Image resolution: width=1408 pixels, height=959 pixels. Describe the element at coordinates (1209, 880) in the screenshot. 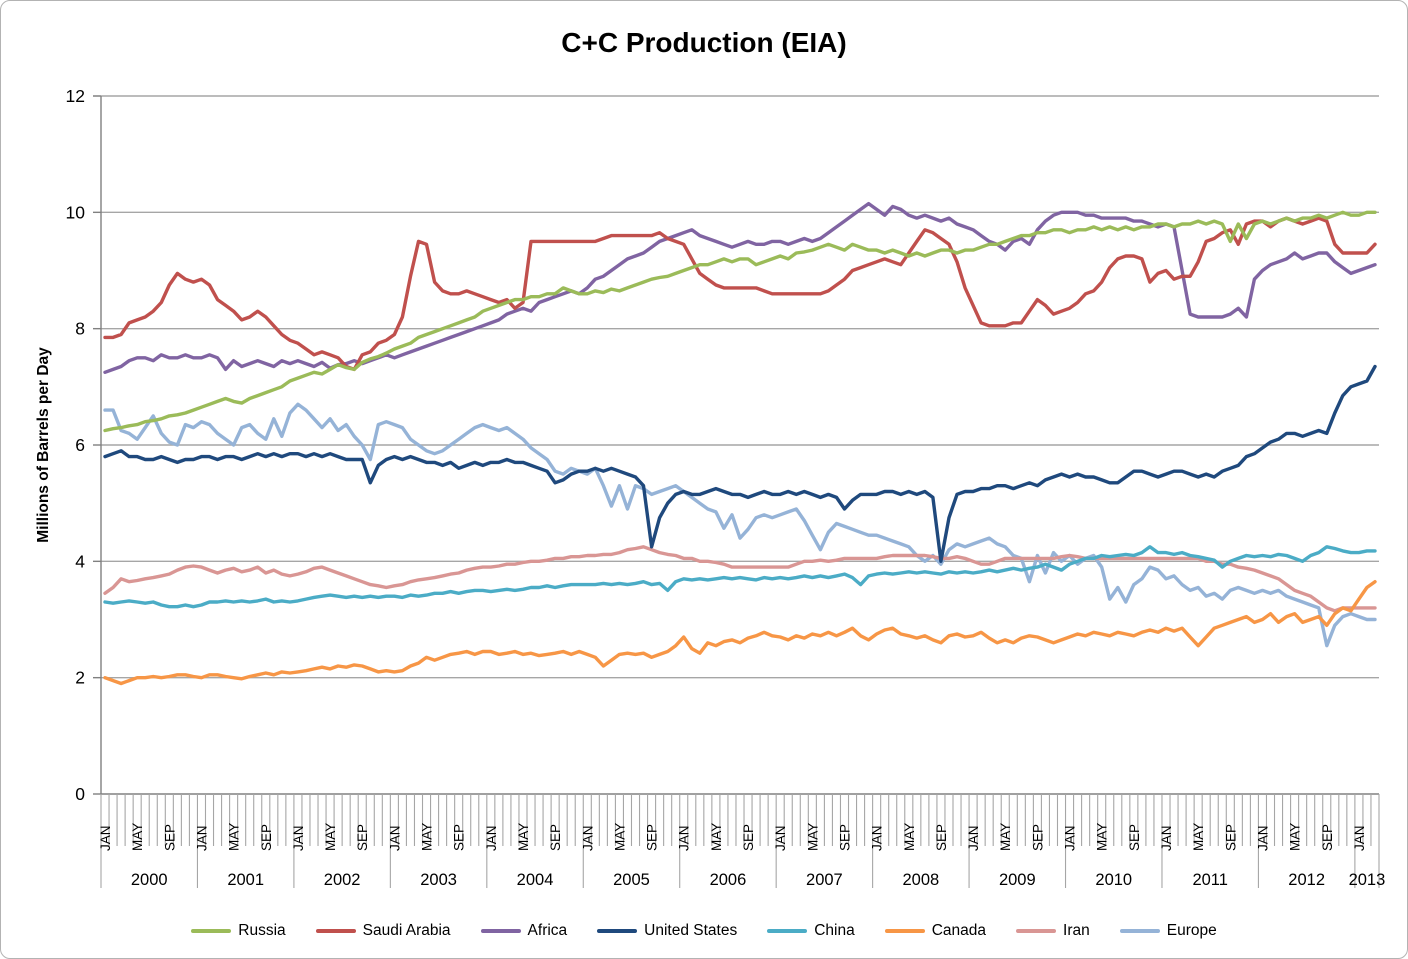

I see `year-label: 2011` at that location.